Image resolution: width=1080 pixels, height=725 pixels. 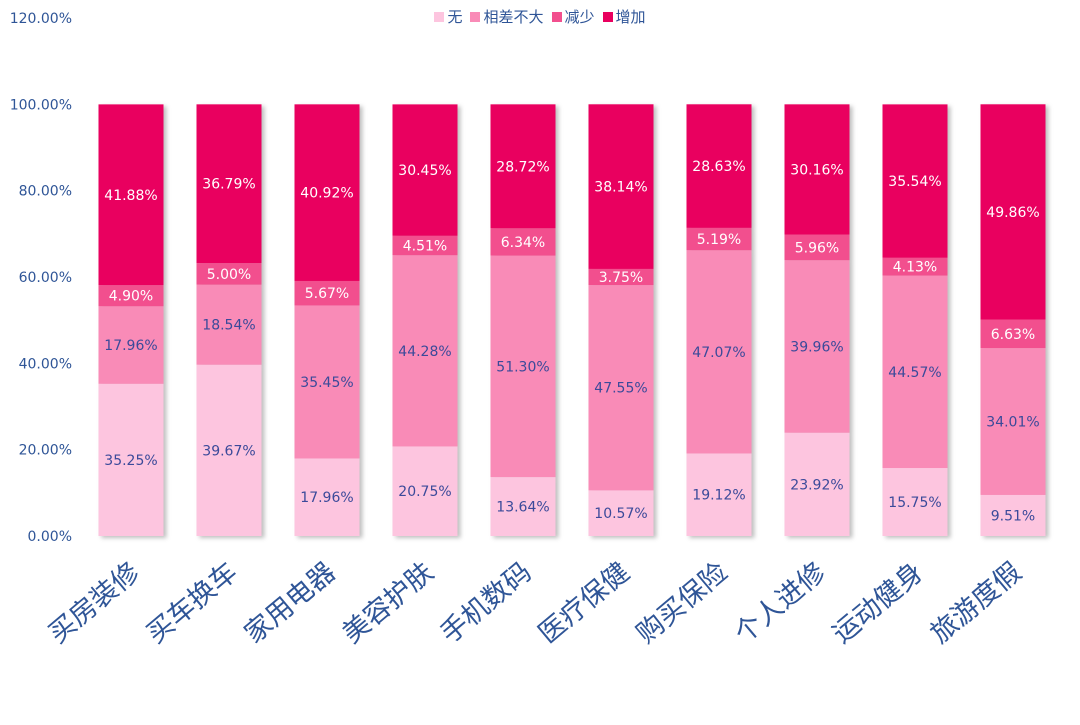 I want to click on data-label-decrease: 5.67%, so click(x=327, y=294).